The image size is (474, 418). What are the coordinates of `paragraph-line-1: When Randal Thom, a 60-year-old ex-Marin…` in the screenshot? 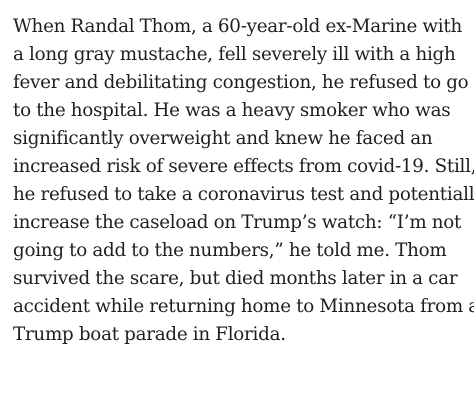 It's located at (237, 26).